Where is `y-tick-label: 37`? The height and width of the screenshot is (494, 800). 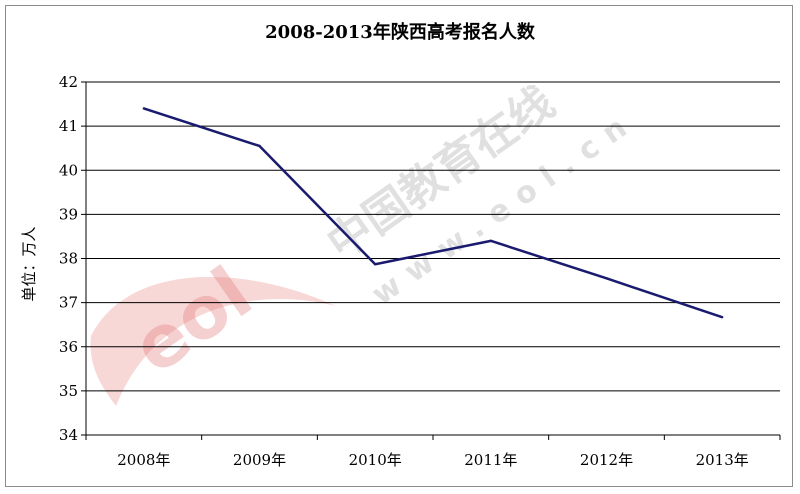 y-tick-label: 37 is located at coordinates (68, 303).